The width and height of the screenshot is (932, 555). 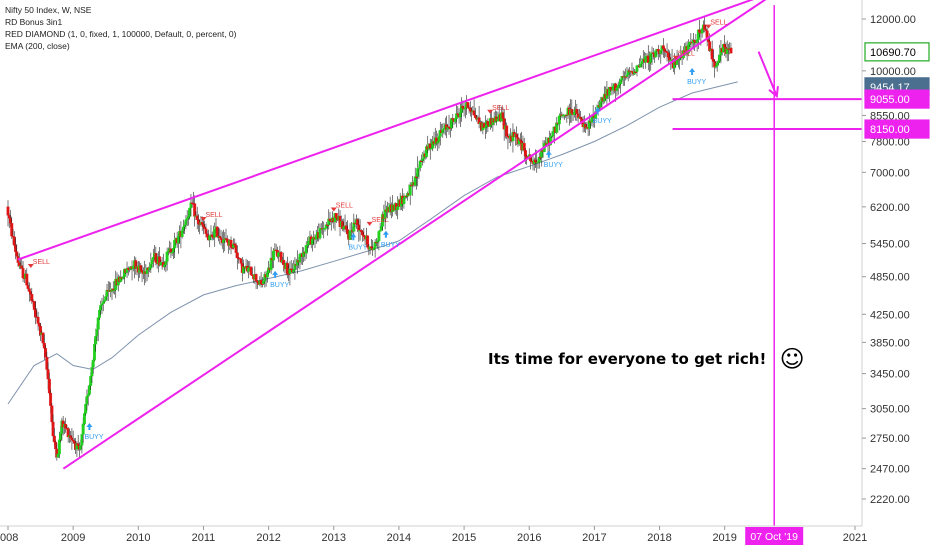 I want to click on y-tick-label: 7800.00, so click(x=890, y=143).